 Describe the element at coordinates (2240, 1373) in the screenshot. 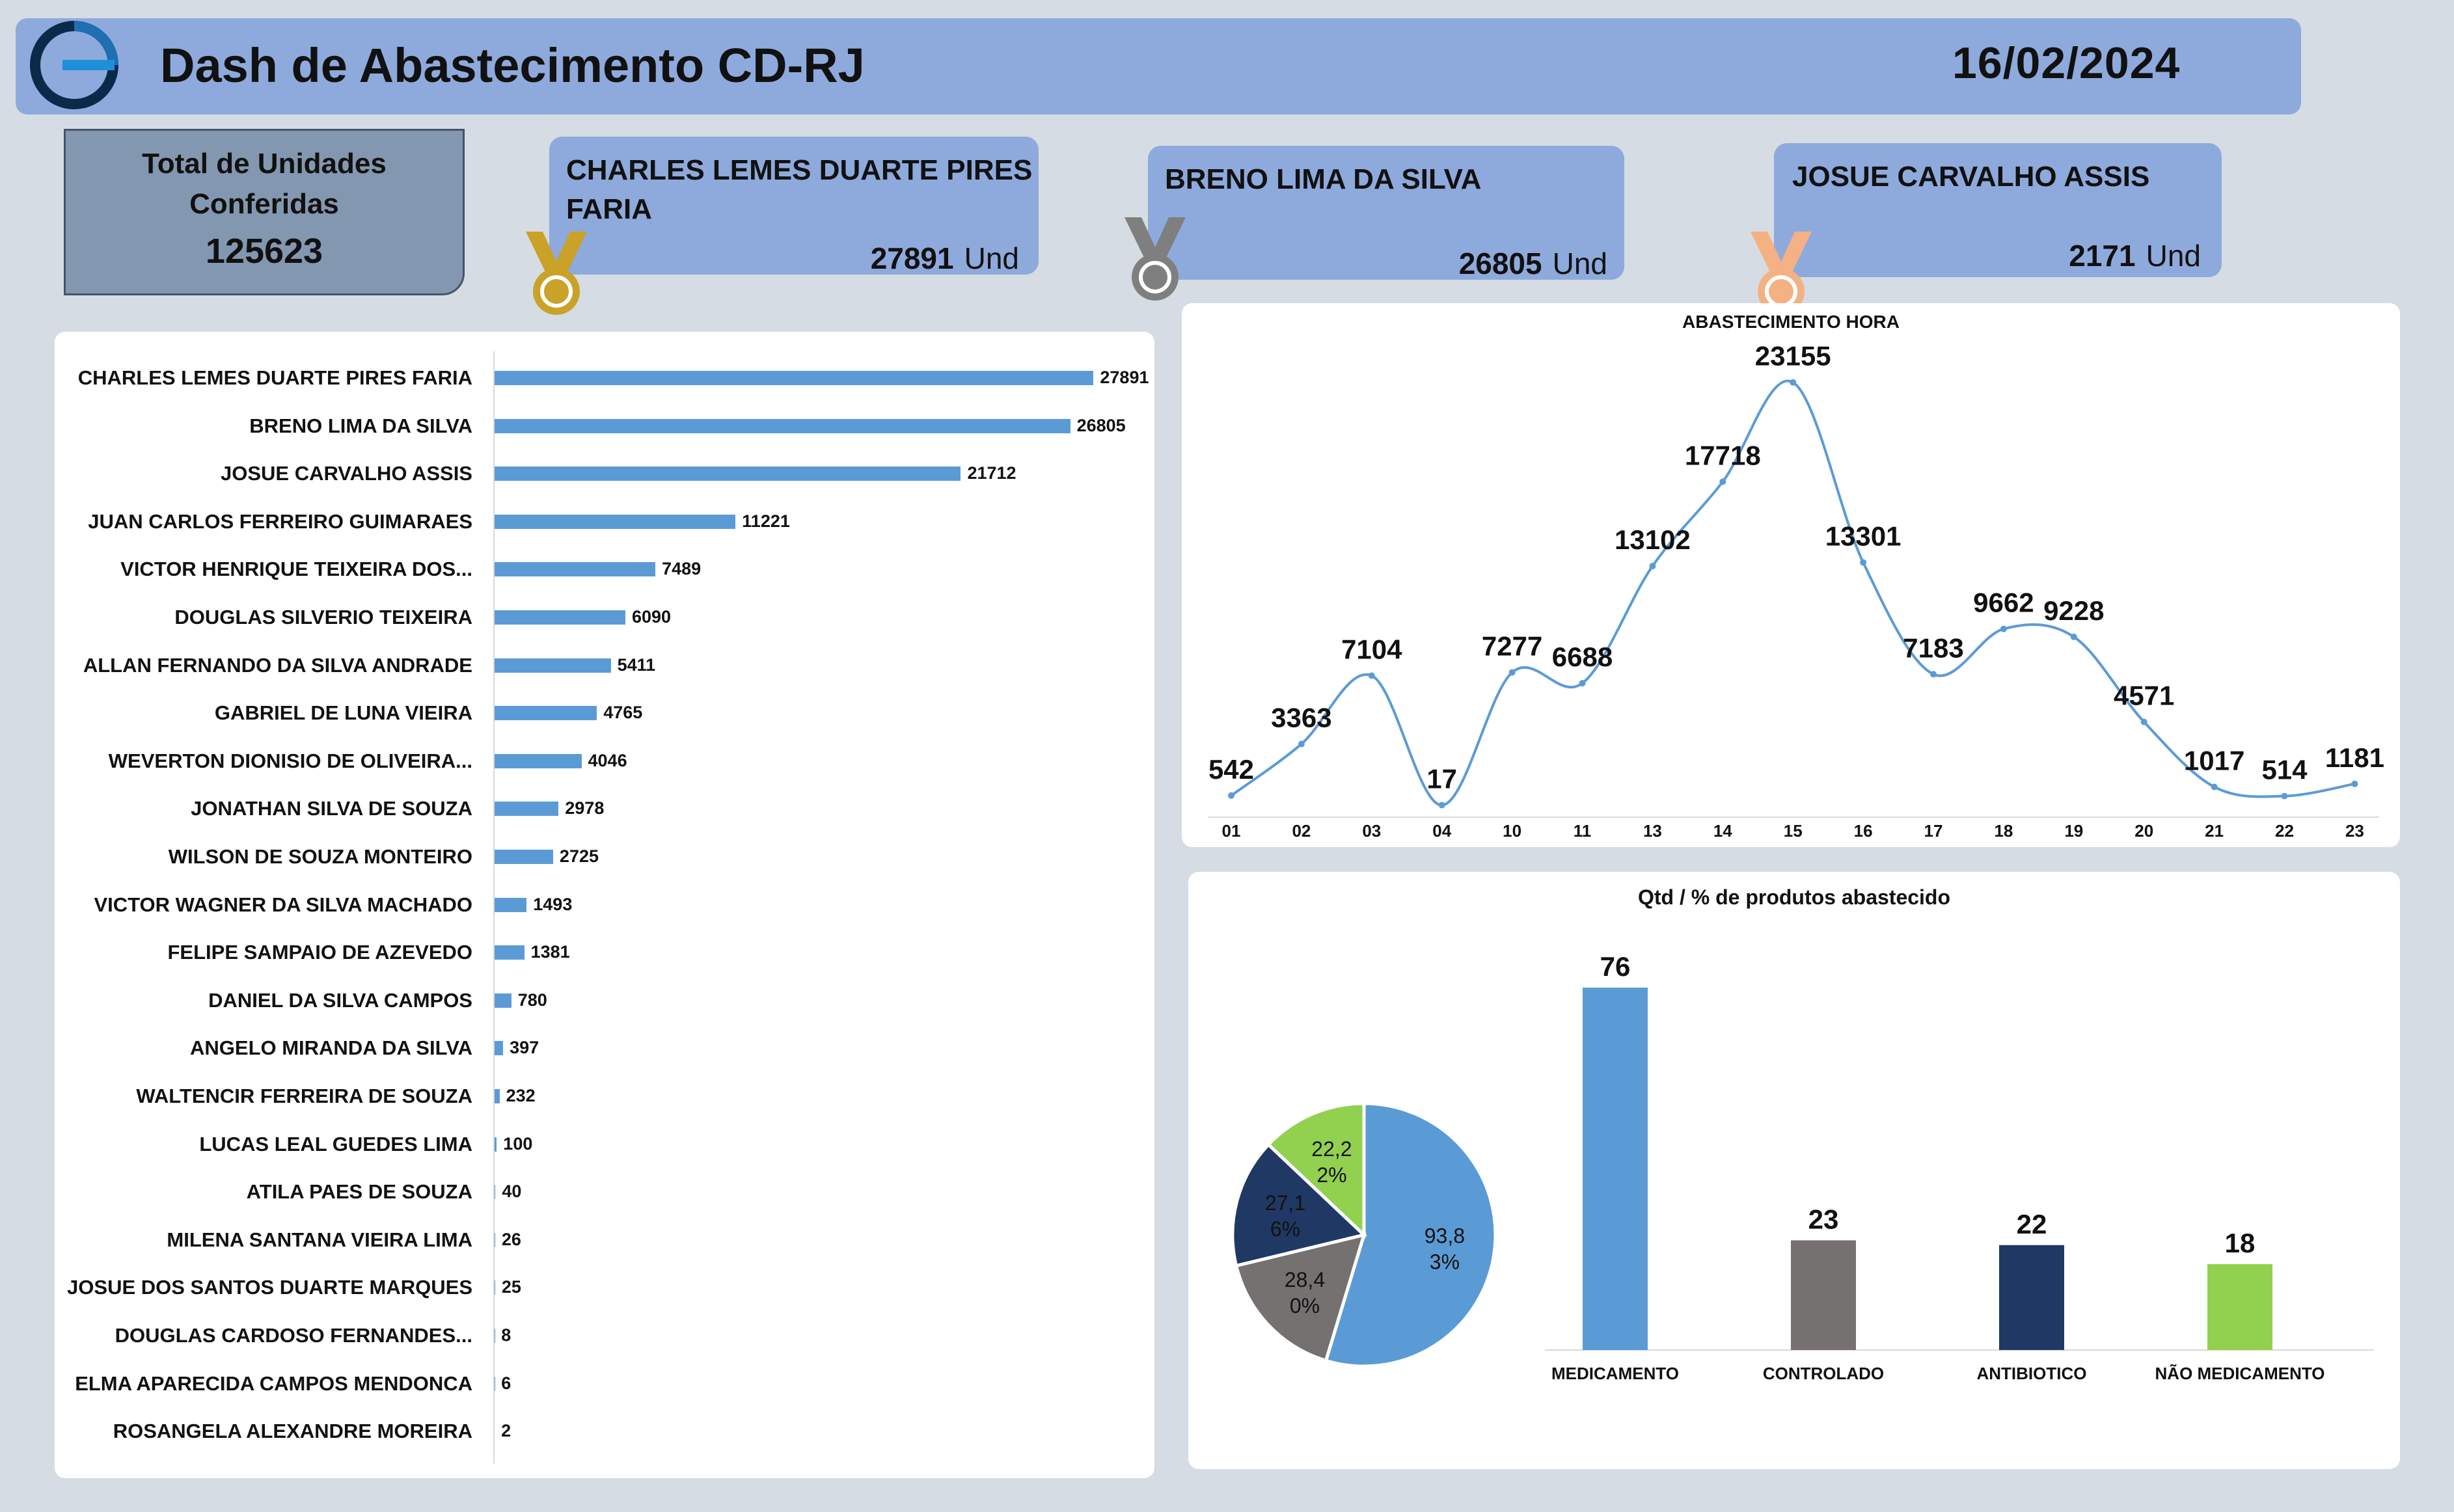

I see `product-category-label: NÃO MEDICAMENTO` at that location.